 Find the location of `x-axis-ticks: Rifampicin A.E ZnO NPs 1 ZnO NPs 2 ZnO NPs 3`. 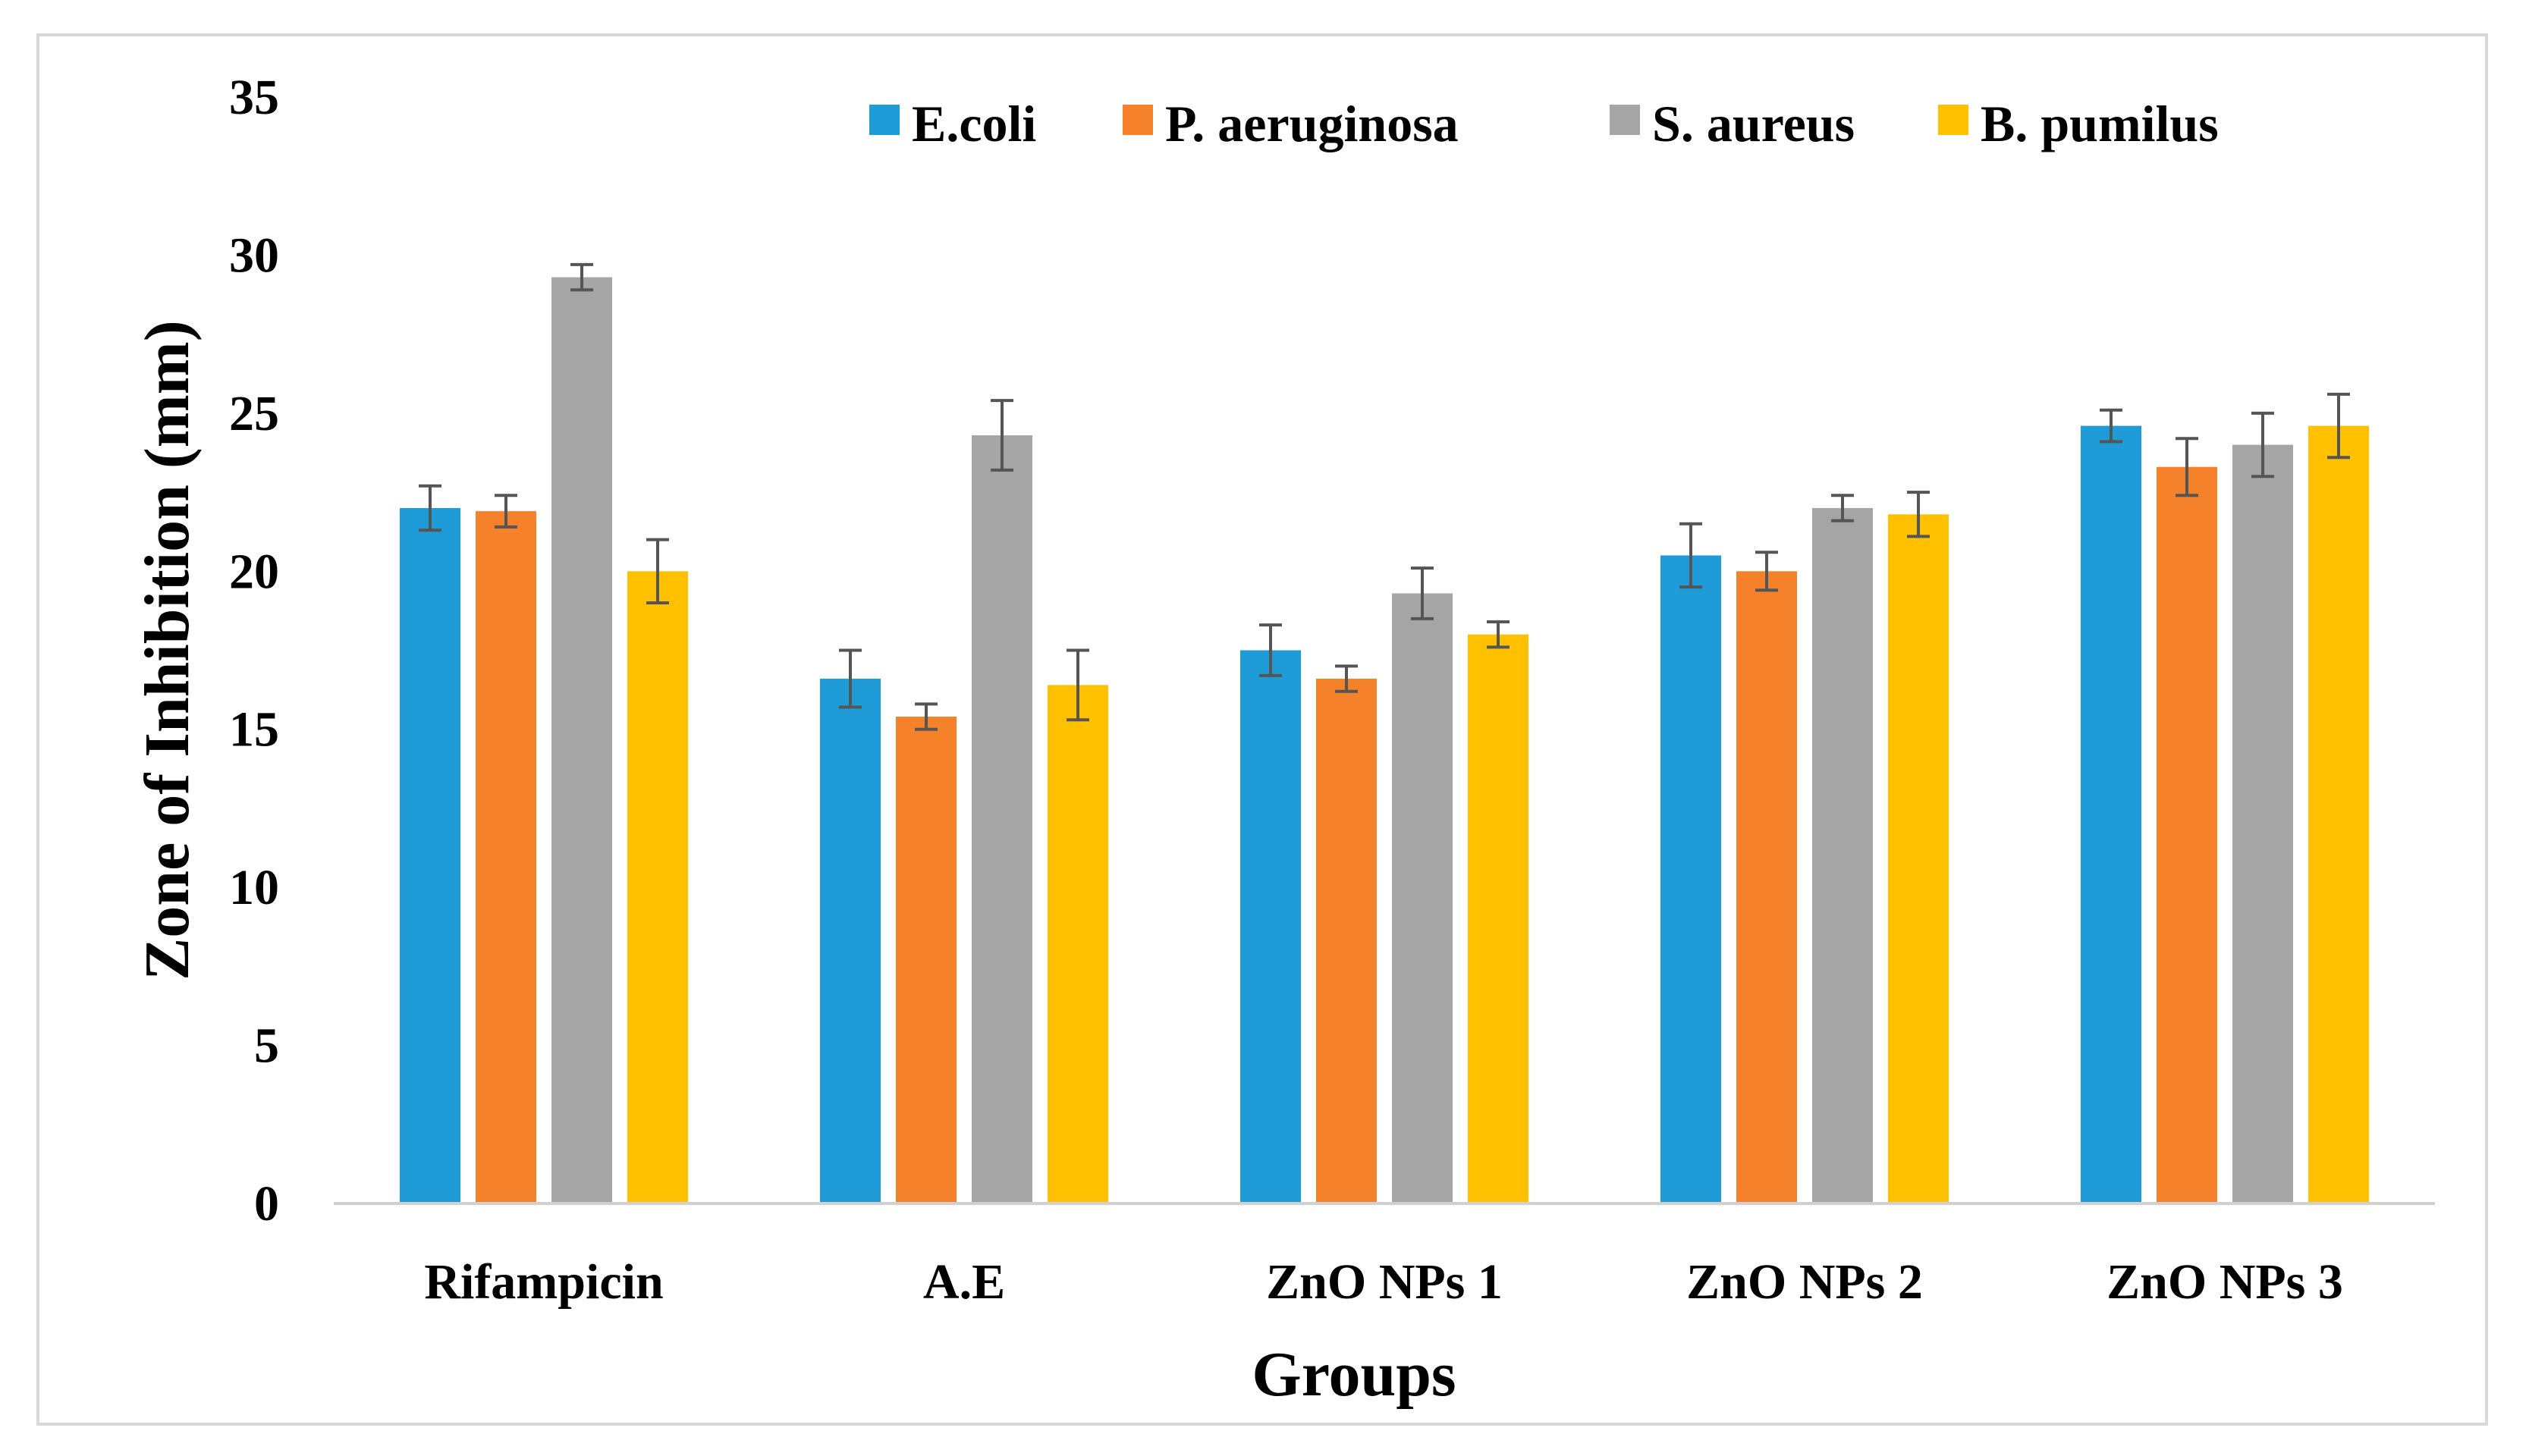

x-axis-ticks: Rifampicin A.E ZnO NPs 1 ZnO NPs 2 ZnO NPs 3 is located at coordinates (1383, 1282).